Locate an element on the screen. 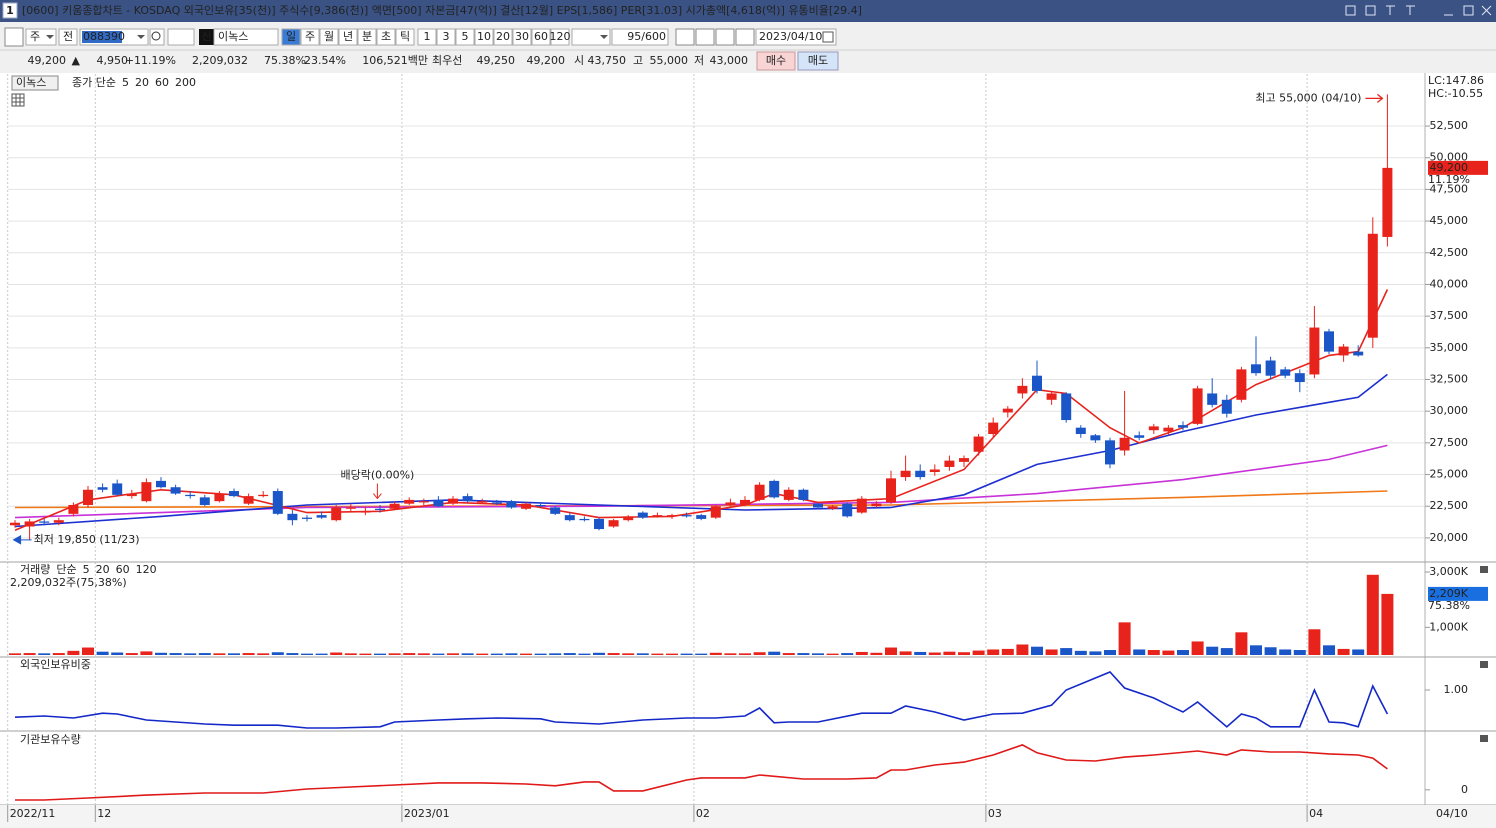 This screenshot has width=1496, height=828. y-tick-label: 40,000 is located at coordinates (1449, 283).